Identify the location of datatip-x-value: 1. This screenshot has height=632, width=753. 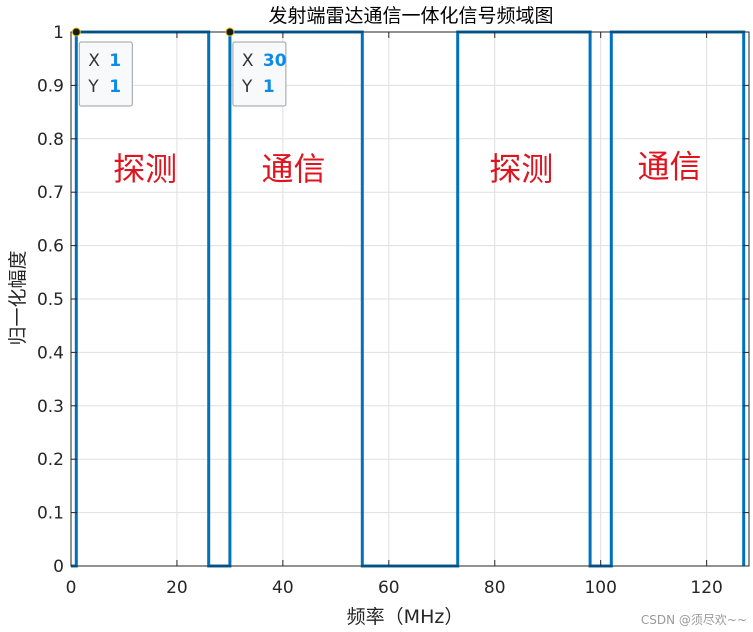
(115, 61).